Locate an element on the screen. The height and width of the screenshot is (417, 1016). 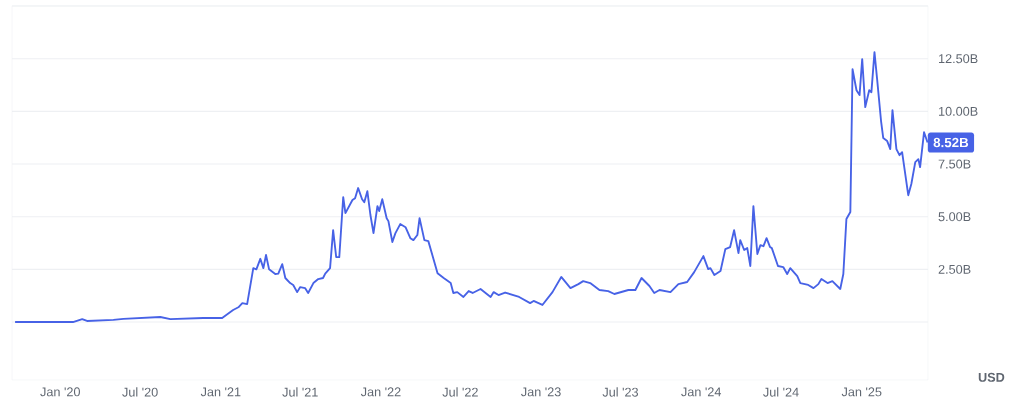
y-tick-label: 5.00B is located at coordinates (954, 217).